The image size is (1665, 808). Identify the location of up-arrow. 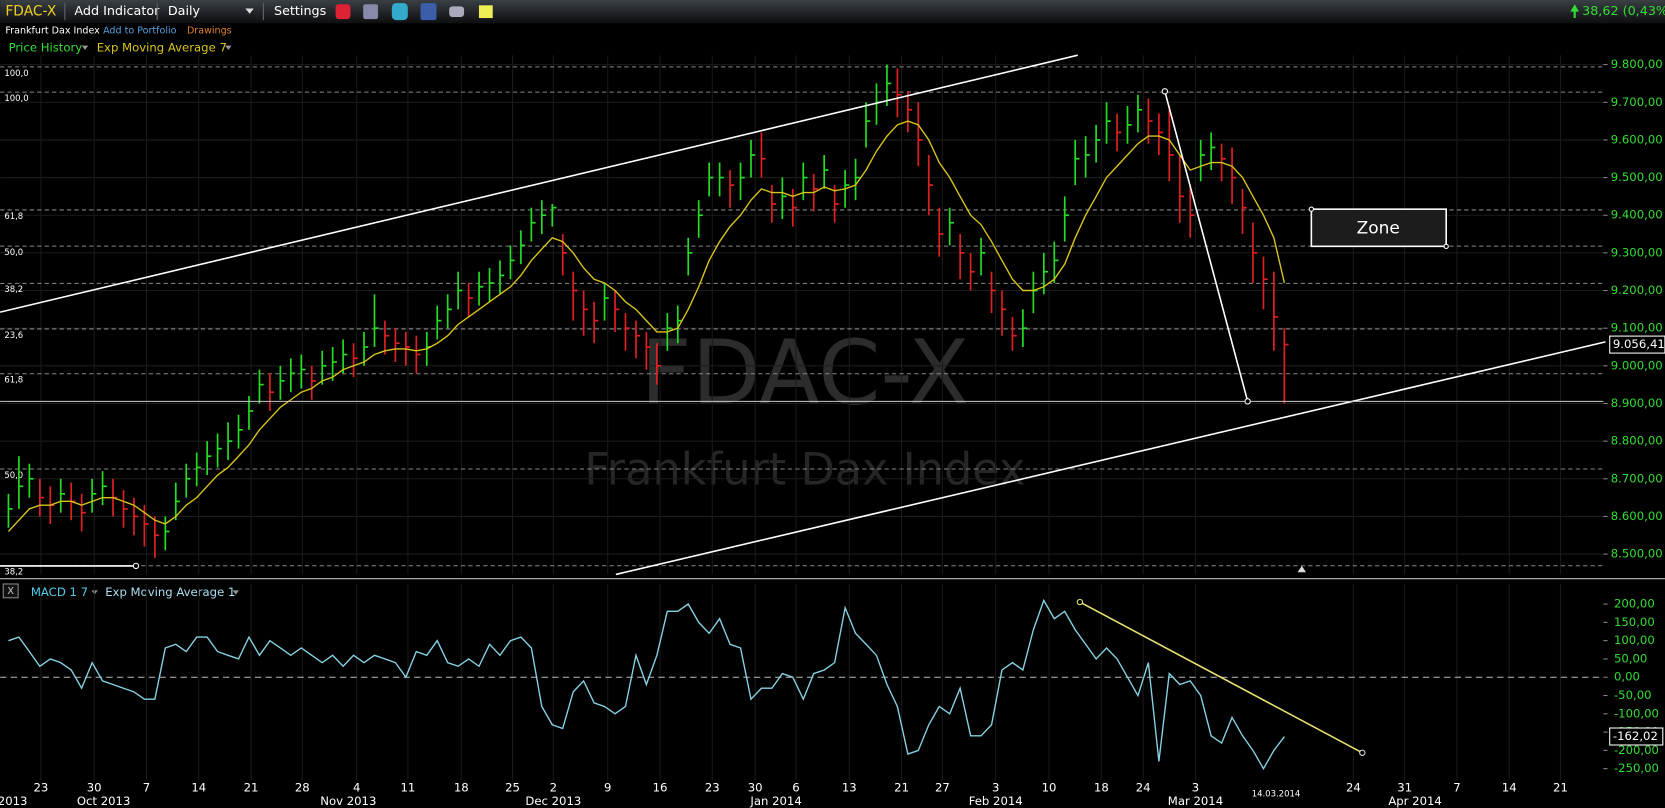
(1574, 11).